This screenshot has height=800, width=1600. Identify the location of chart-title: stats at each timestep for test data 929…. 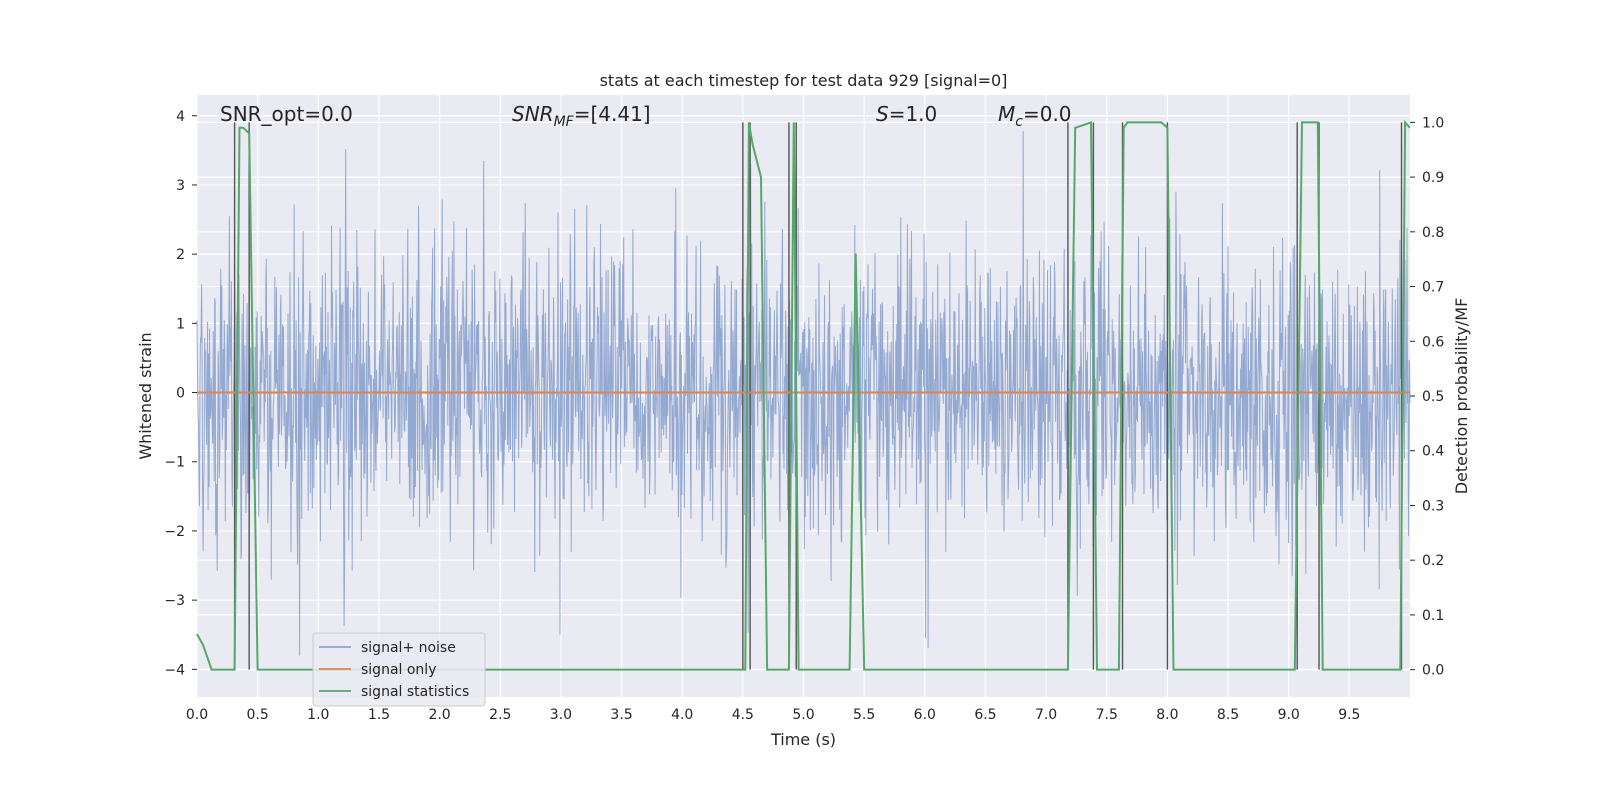
(804, 80).